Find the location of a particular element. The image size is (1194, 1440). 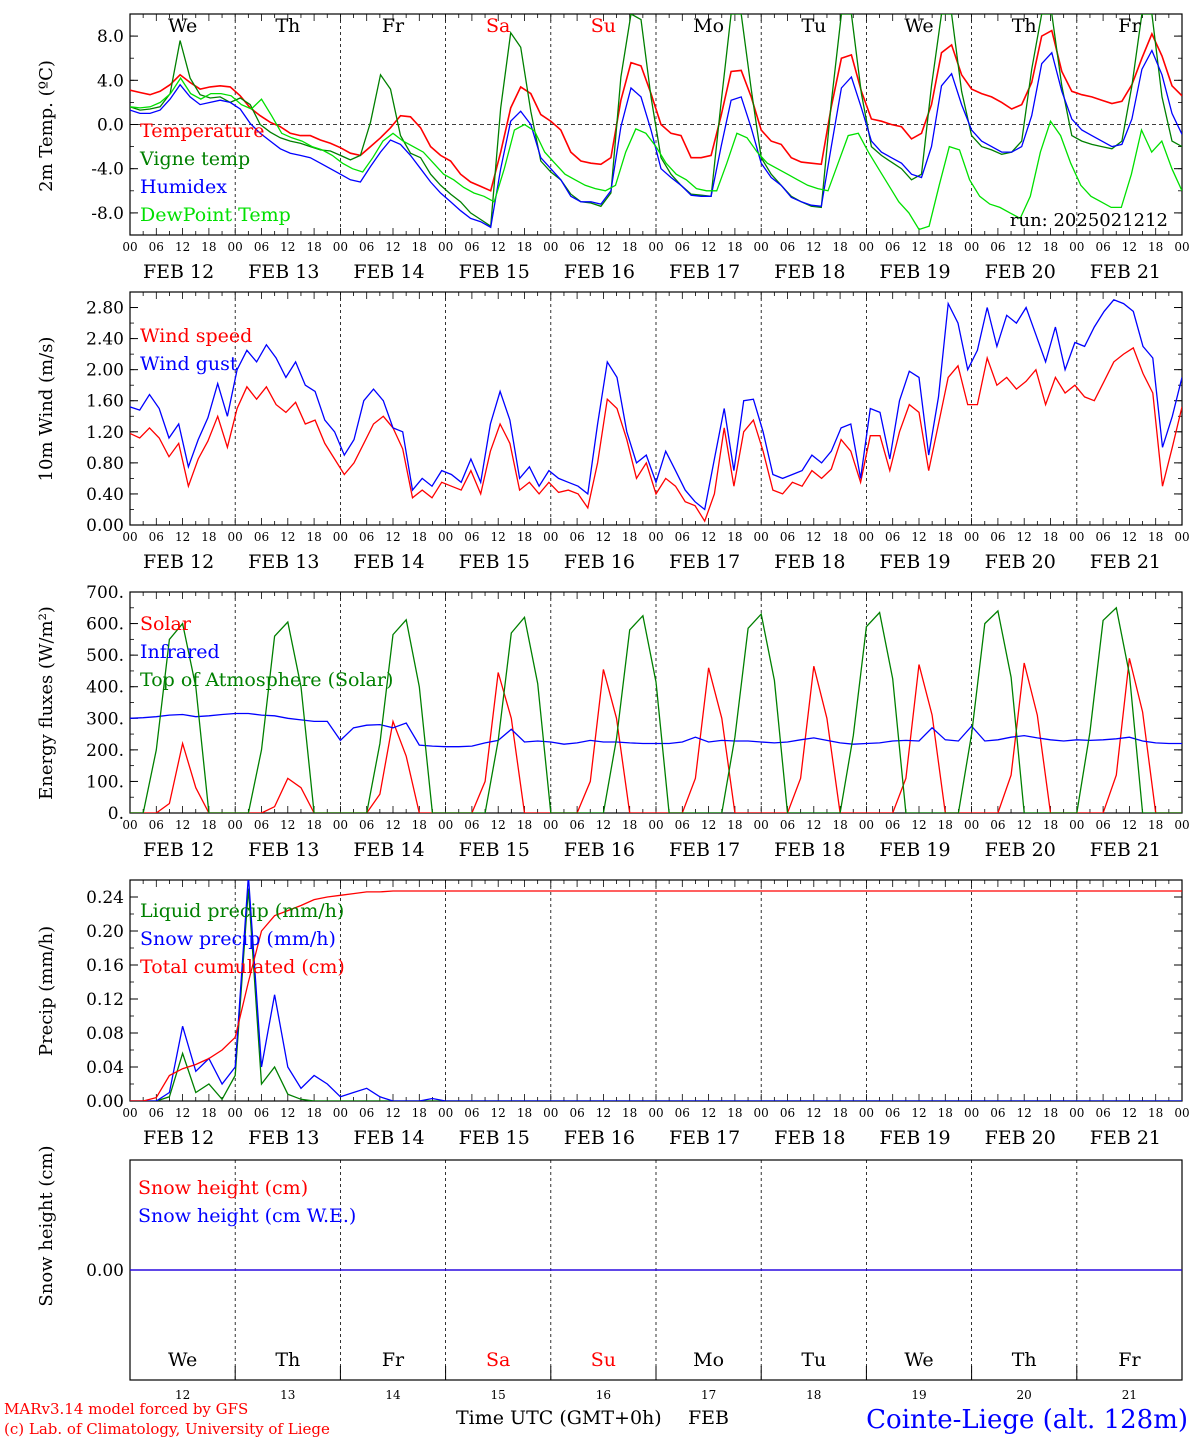

y-tick-label: 600. is located at coordinates (105, 625).